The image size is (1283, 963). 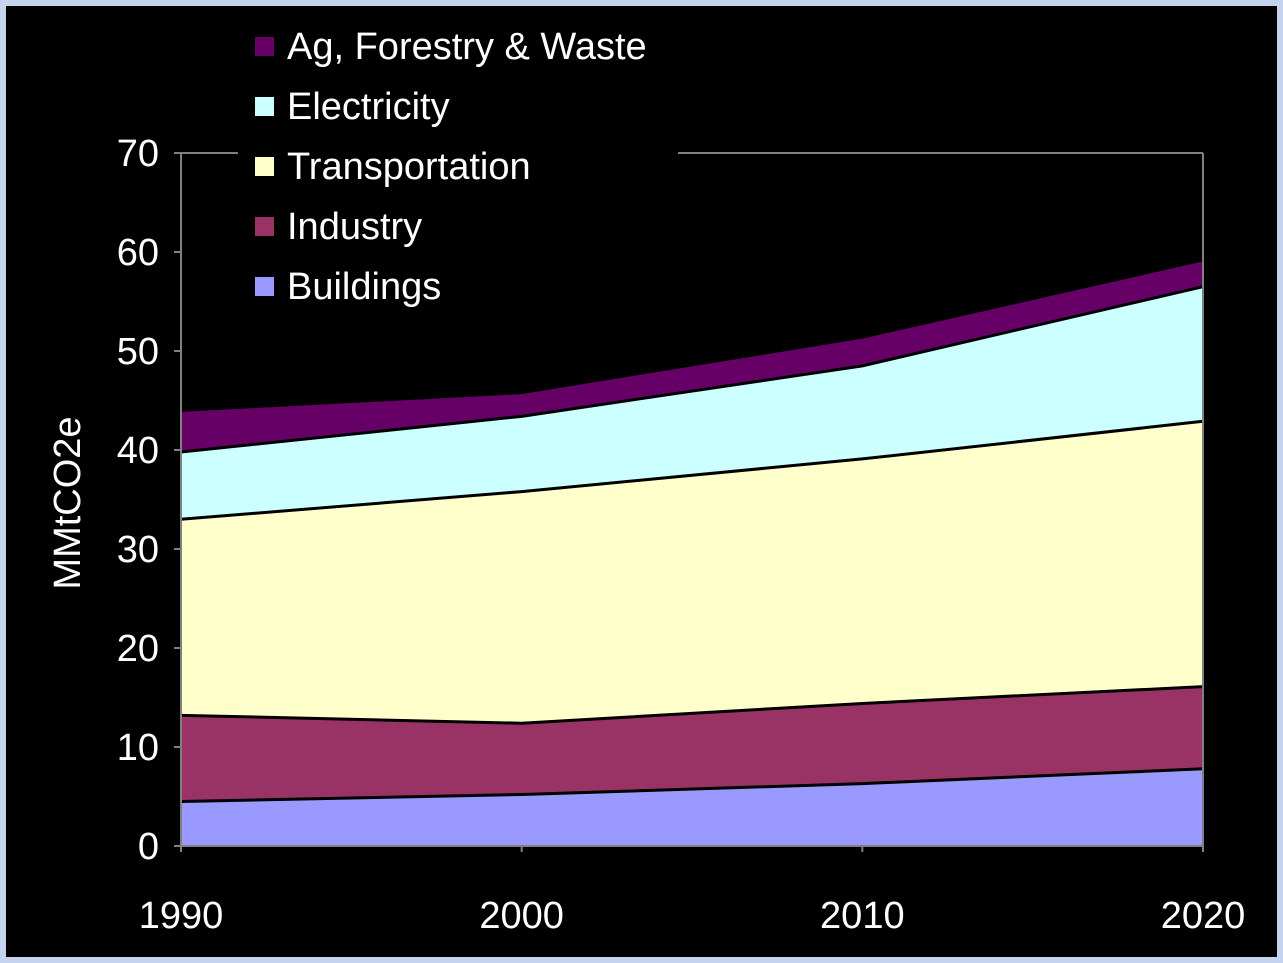 I want to click on y-tick-label: 30, so click(x=138, y=550).